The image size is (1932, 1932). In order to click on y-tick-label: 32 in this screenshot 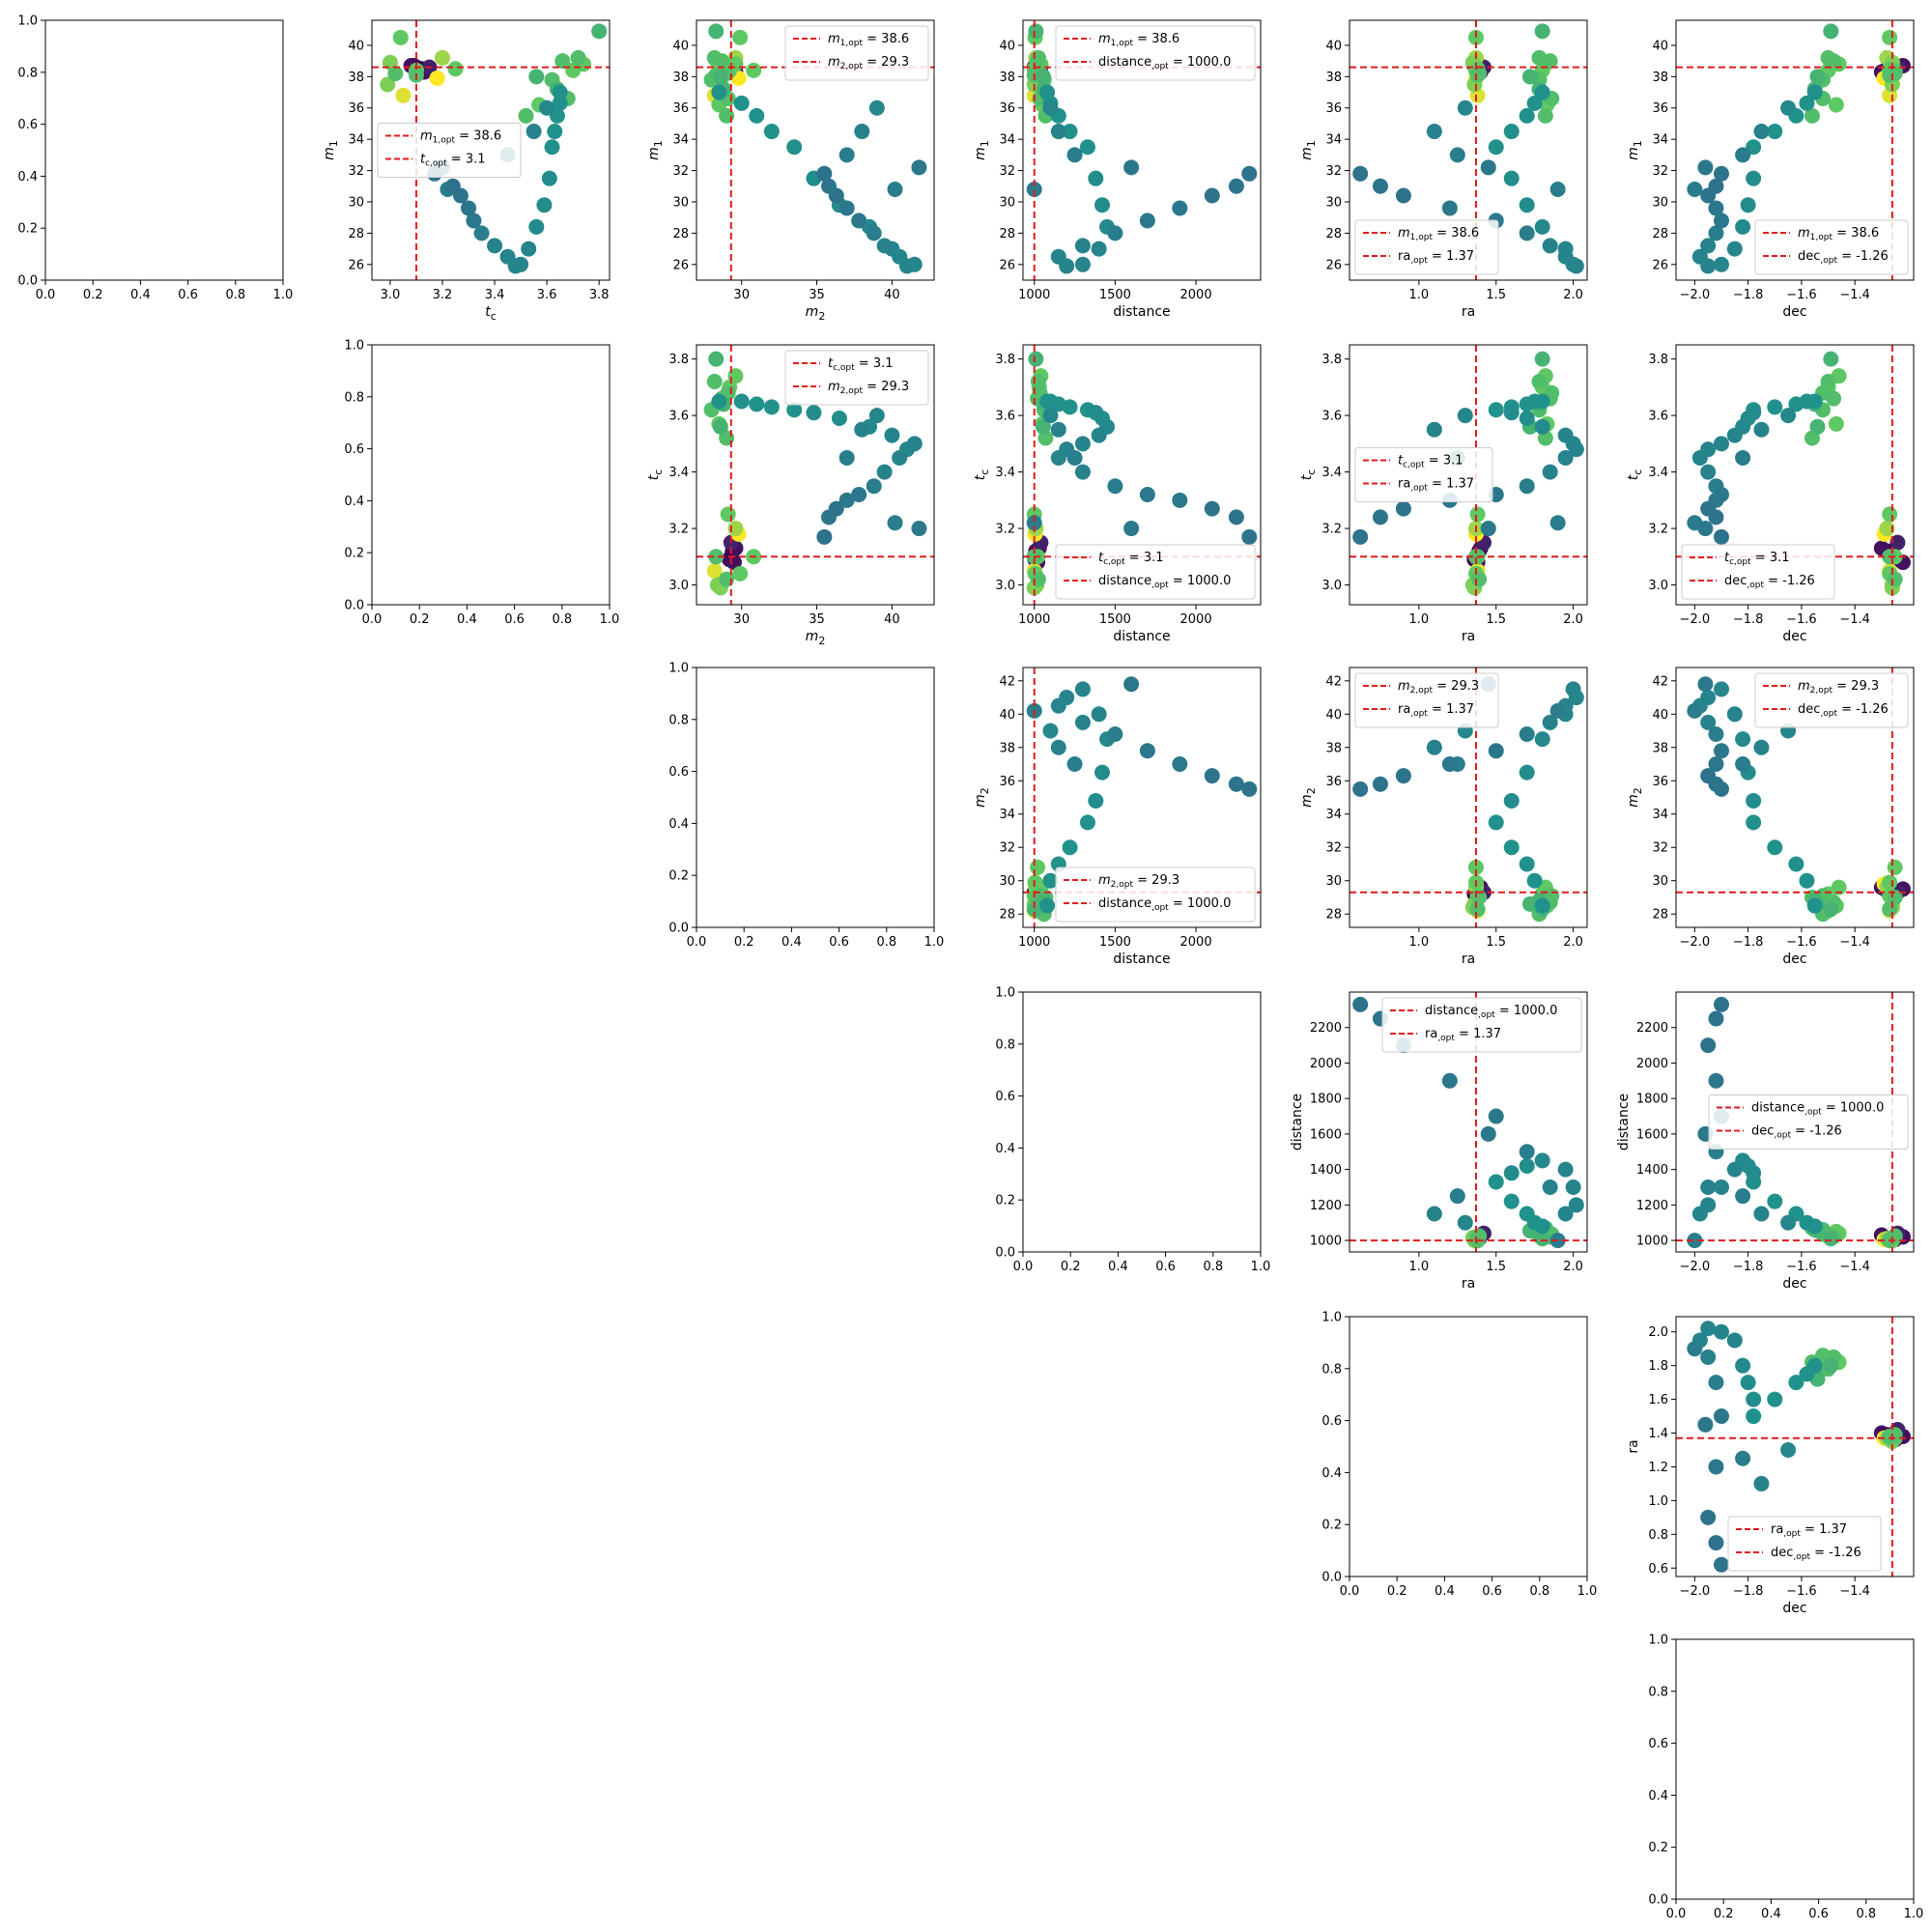, I will do `click(1660, 171)`.